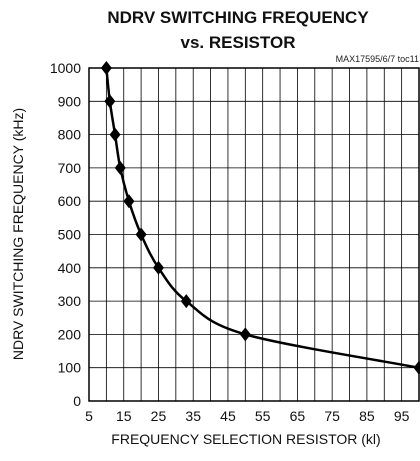 The width and height of the screenshot is (420, 461). Describe the element at coordinates (402, 416) in the screenshot. I see `x-tick-label: 95` at that location.